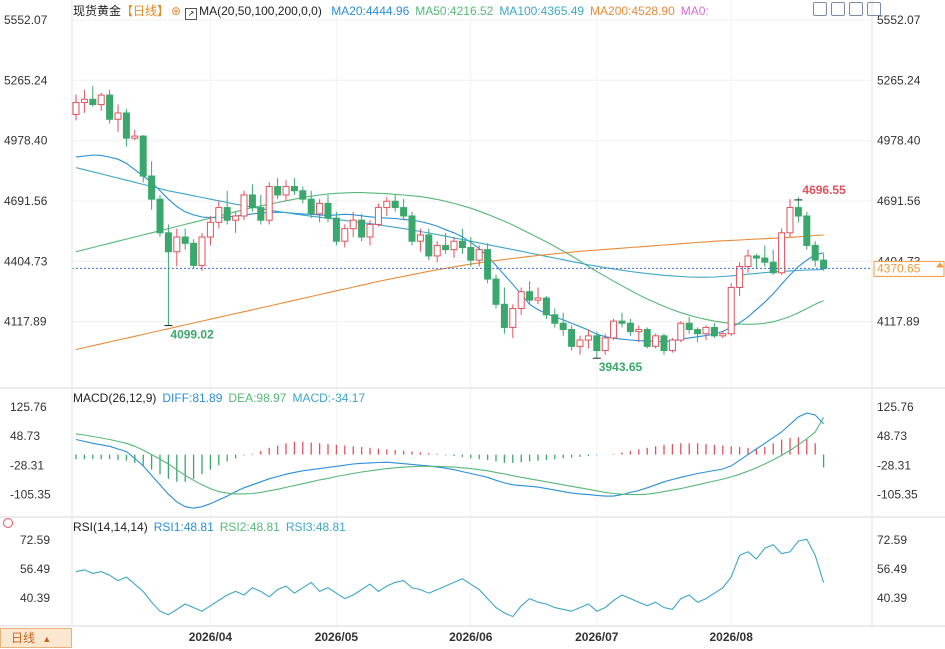 The image size is (945, 649). What do you see at coordinates (183, 527) in the screenshot?
I see `rsi1-value: RSI1:48.81` at bounding box center [183, 527].